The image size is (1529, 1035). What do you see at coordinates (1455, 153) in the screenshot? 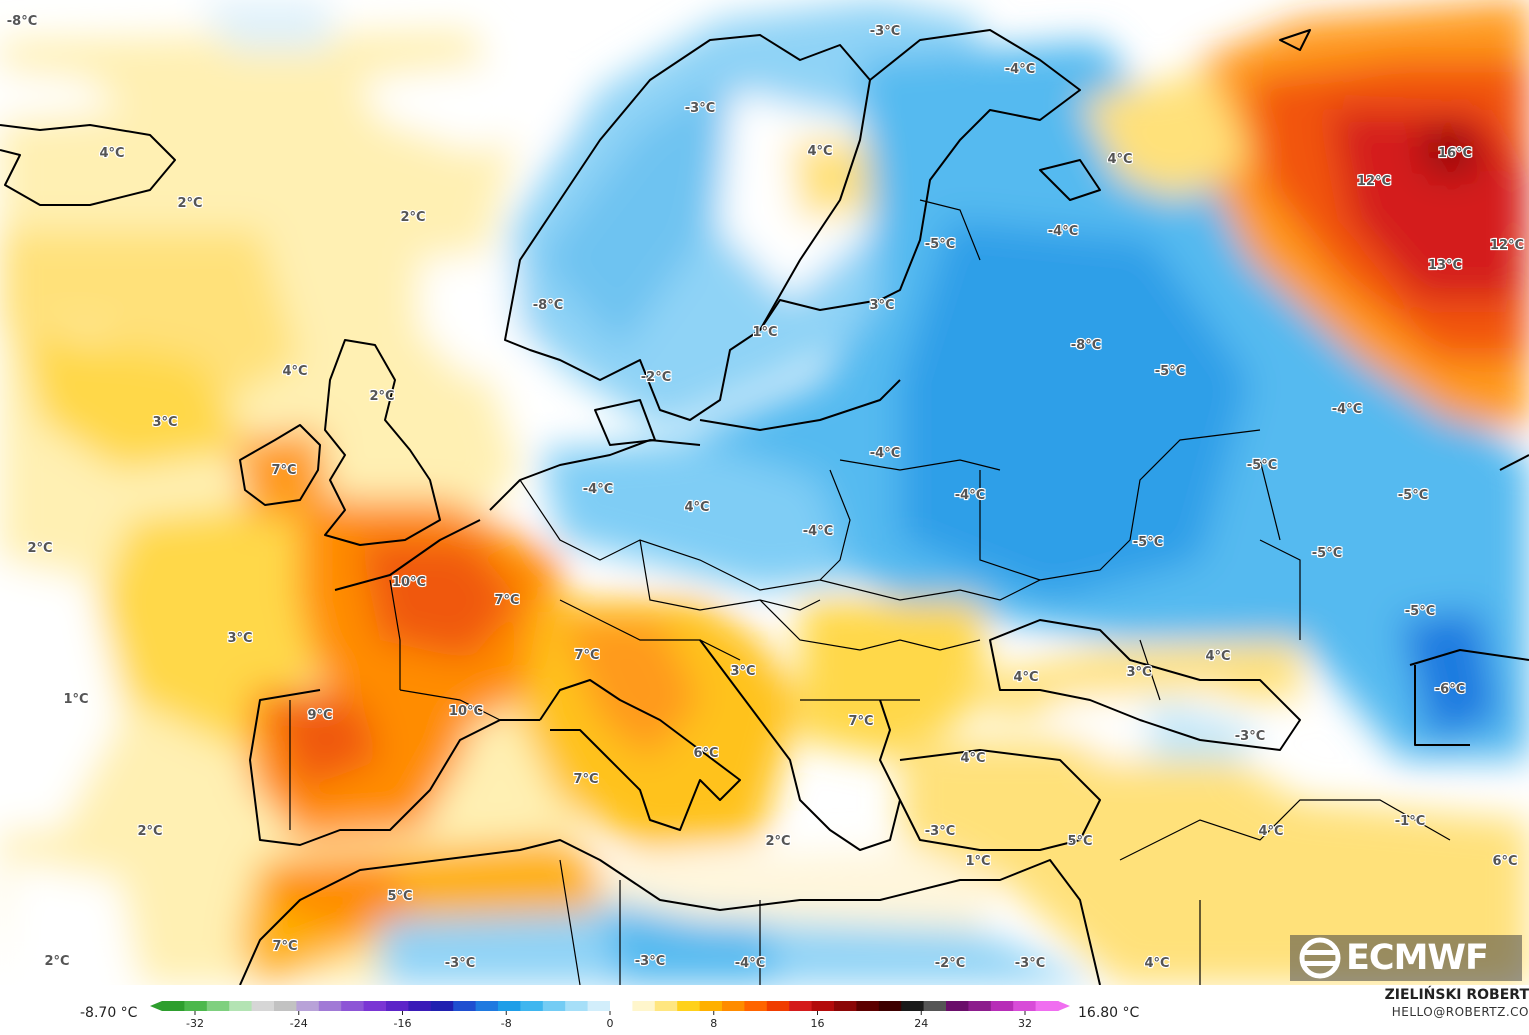
I see `temperature-label: 16°C` at bounding box center [1455, 153].